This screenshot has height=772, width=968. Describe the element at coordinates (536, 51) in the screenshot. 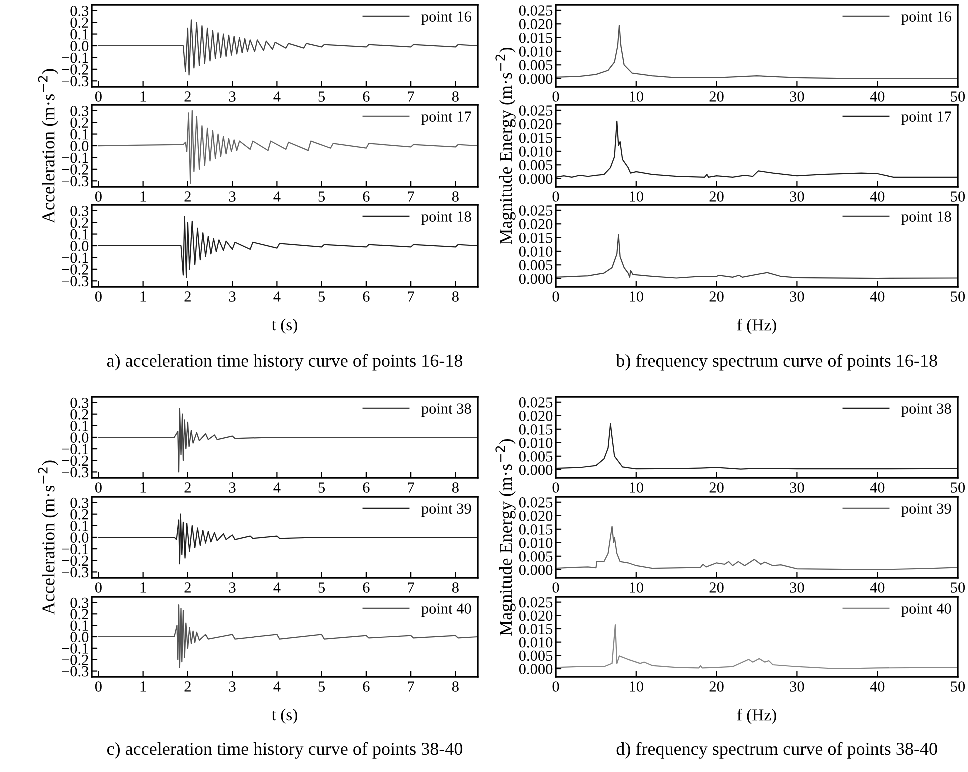

I see `y-tick-label: 0.010` at that location.